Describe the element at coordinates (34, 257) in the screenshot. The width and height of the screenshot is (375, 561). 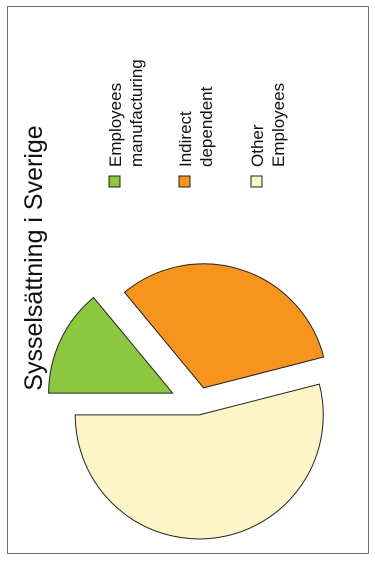
I see `chart-title: Sysselsättning i Sverige` at that location.